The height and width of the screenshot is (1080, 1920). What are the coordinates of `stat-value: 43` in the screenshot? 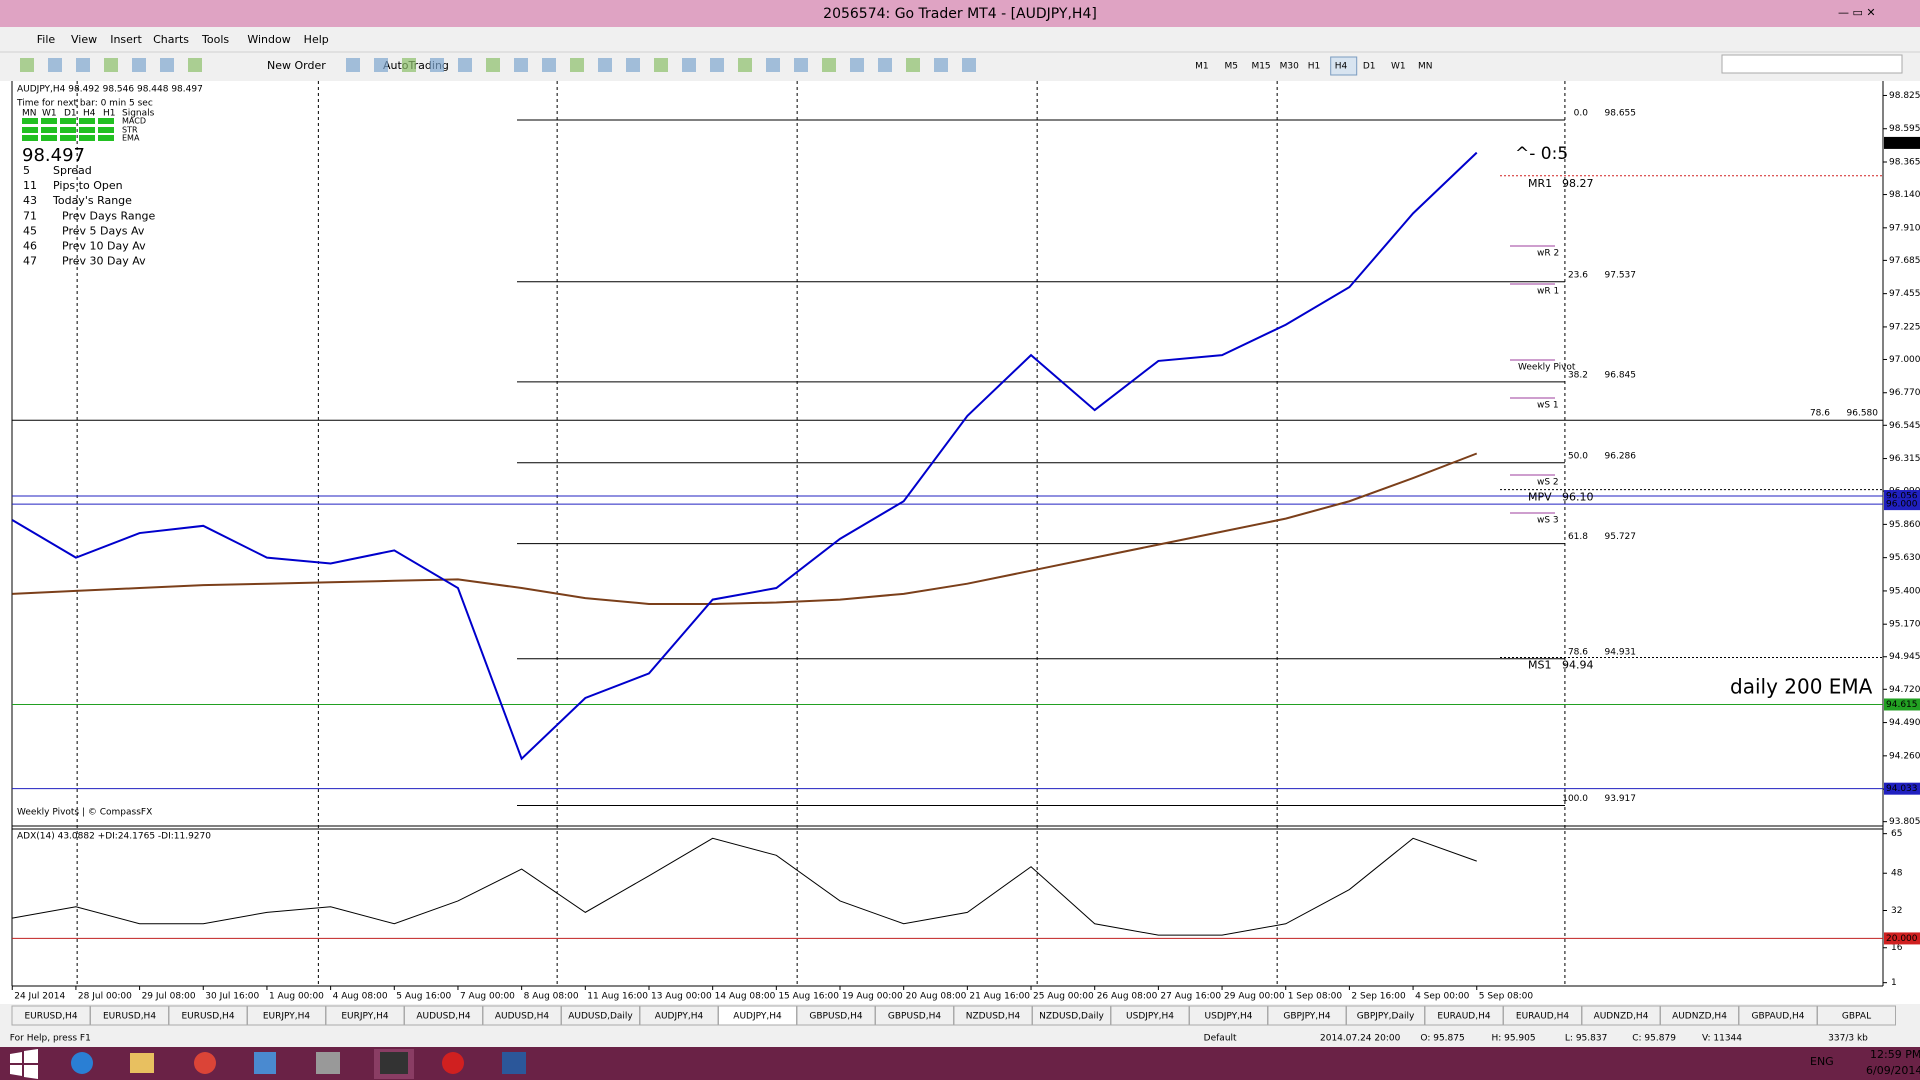 It's located at (30, 200).